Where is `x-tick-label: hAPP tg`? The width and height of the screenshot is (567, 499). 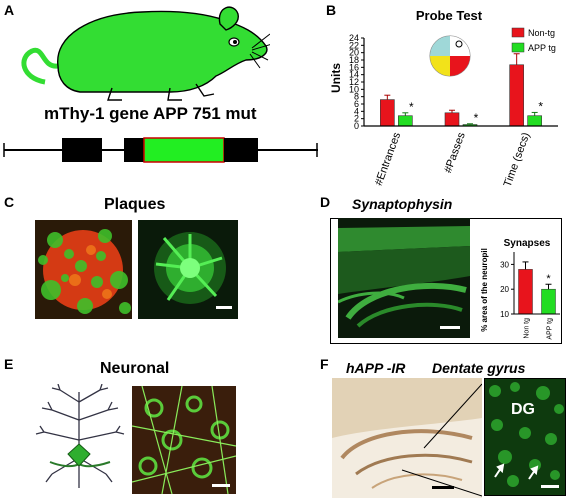 x-tick-label: hAPP tg is located at coordinates (550, 329).